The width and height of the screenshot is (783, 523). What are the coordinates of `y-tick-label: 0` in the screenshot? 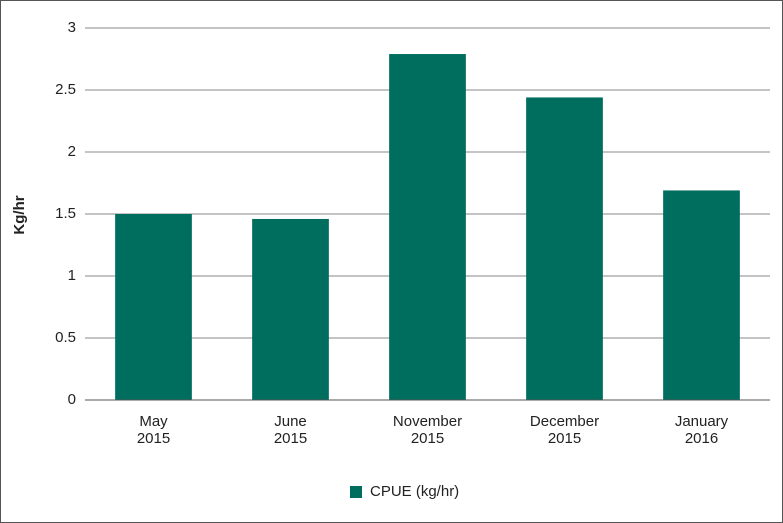 It's located at (72, 399).